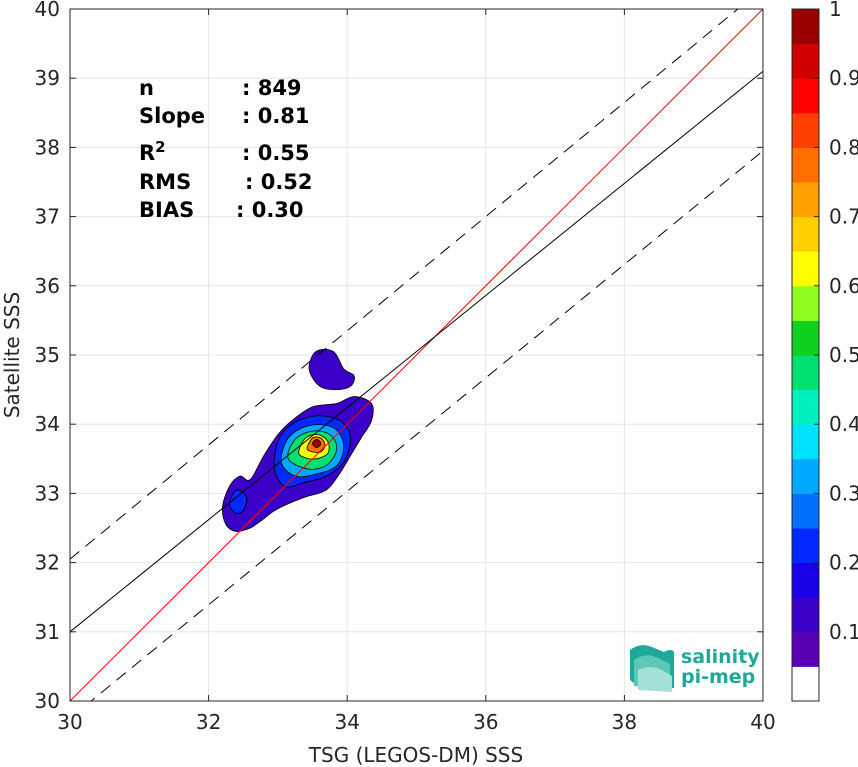 The image size is (858, 767). What do you see at coordinates (152, 151) in the screenshot?
I see `stat-label: R2` at bounding box center [152, 151].